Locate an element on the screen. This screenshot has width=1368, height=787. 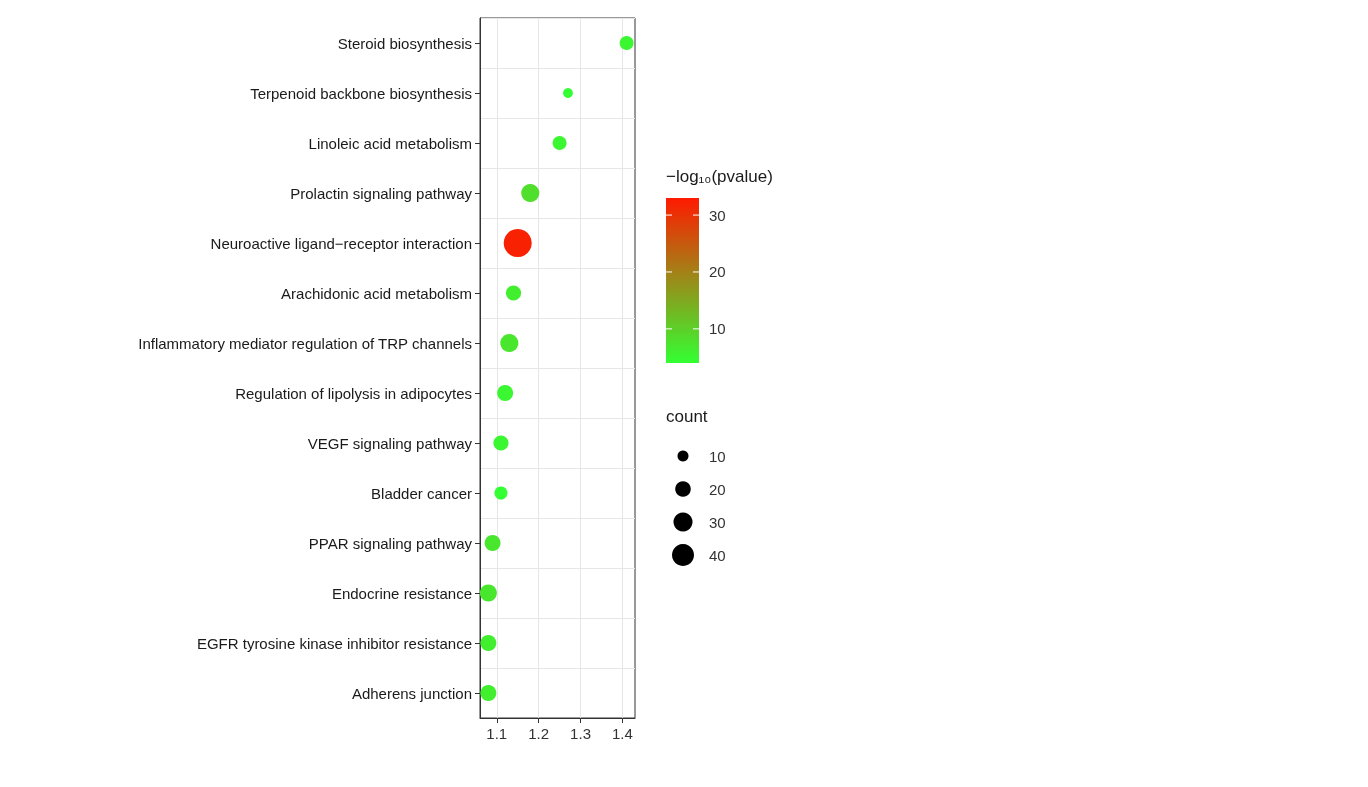
color-bar-label: 30 is located at coordinates (717, 215).